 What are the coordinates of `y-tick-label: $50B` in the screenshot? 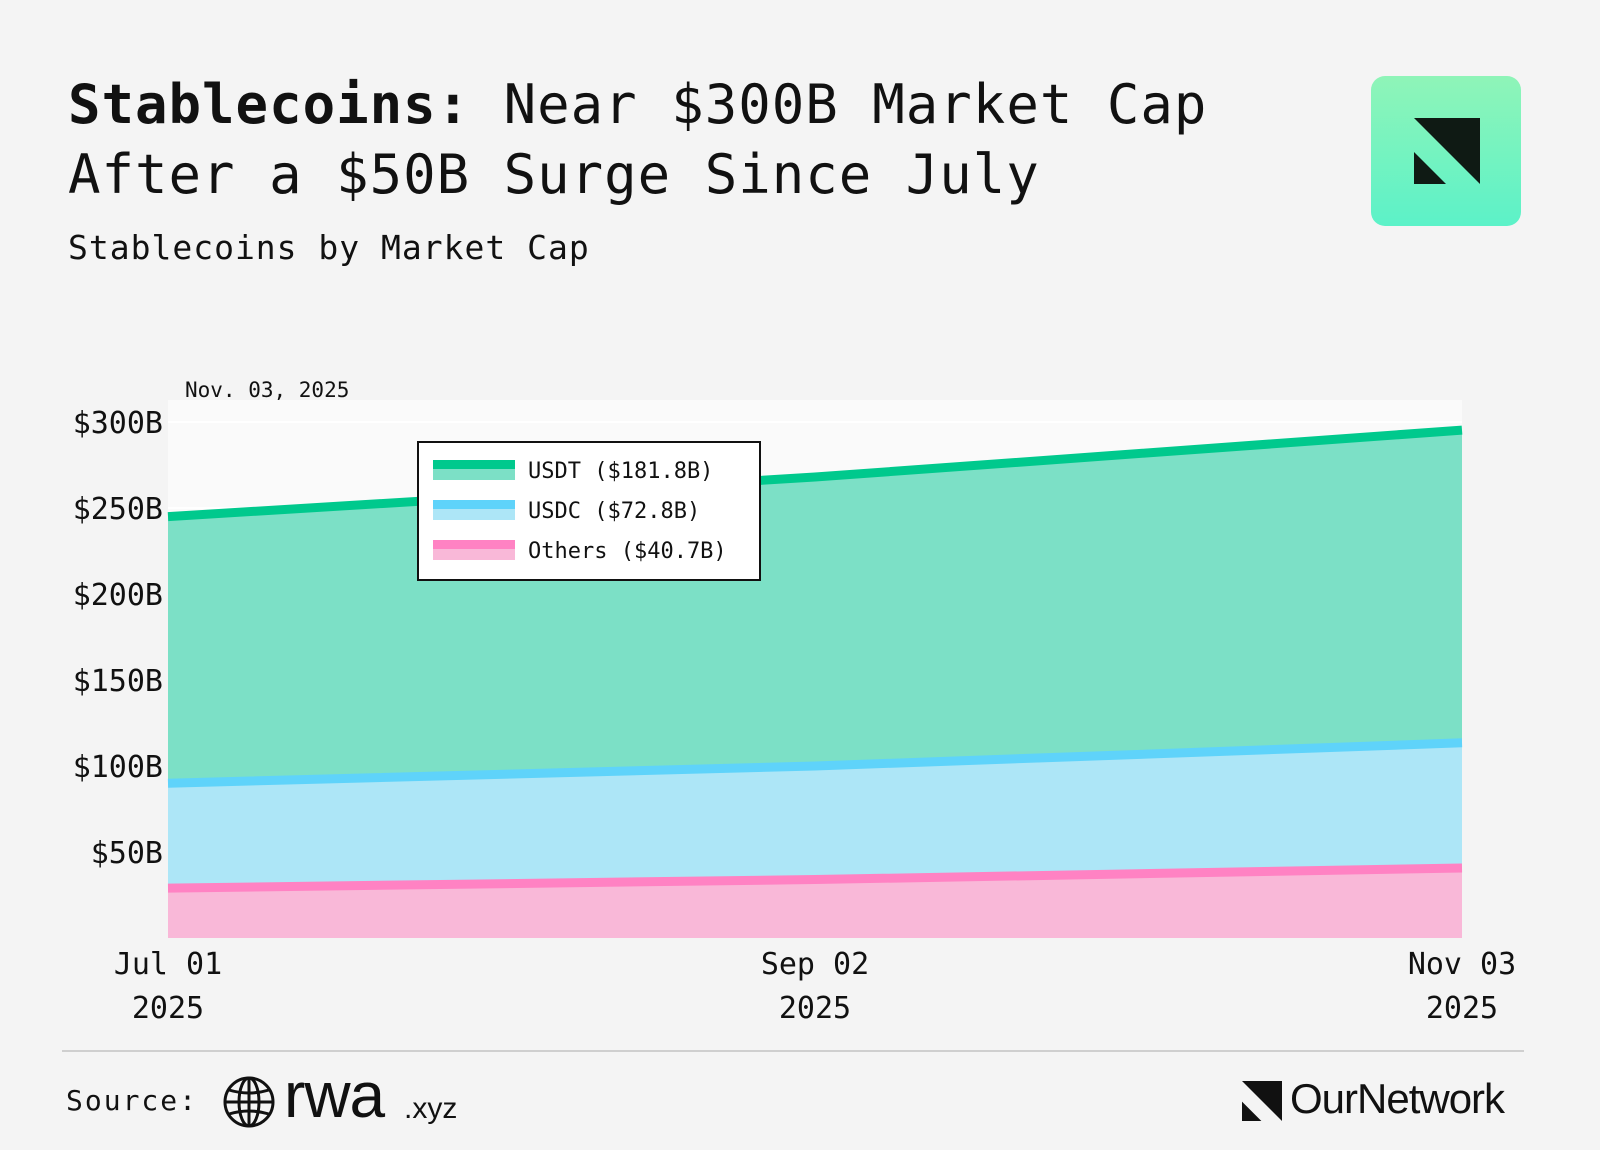 It's located at (127, 853).